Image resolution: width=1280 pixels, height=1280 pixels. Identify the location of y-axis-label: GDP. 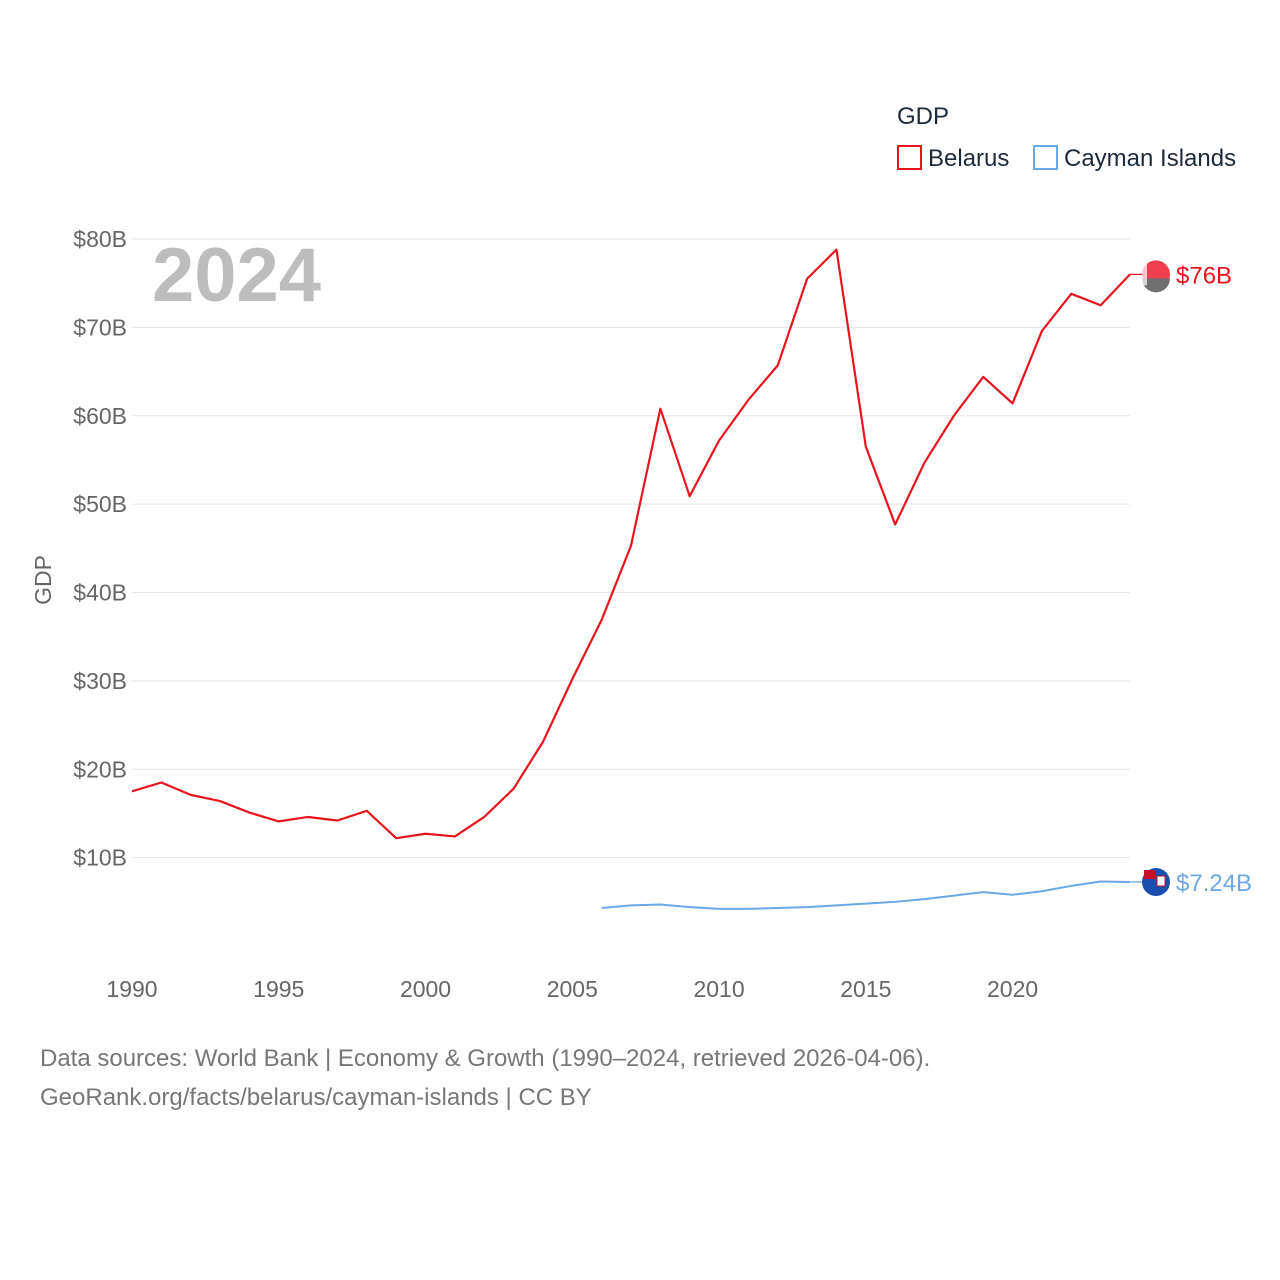
(43, 580).